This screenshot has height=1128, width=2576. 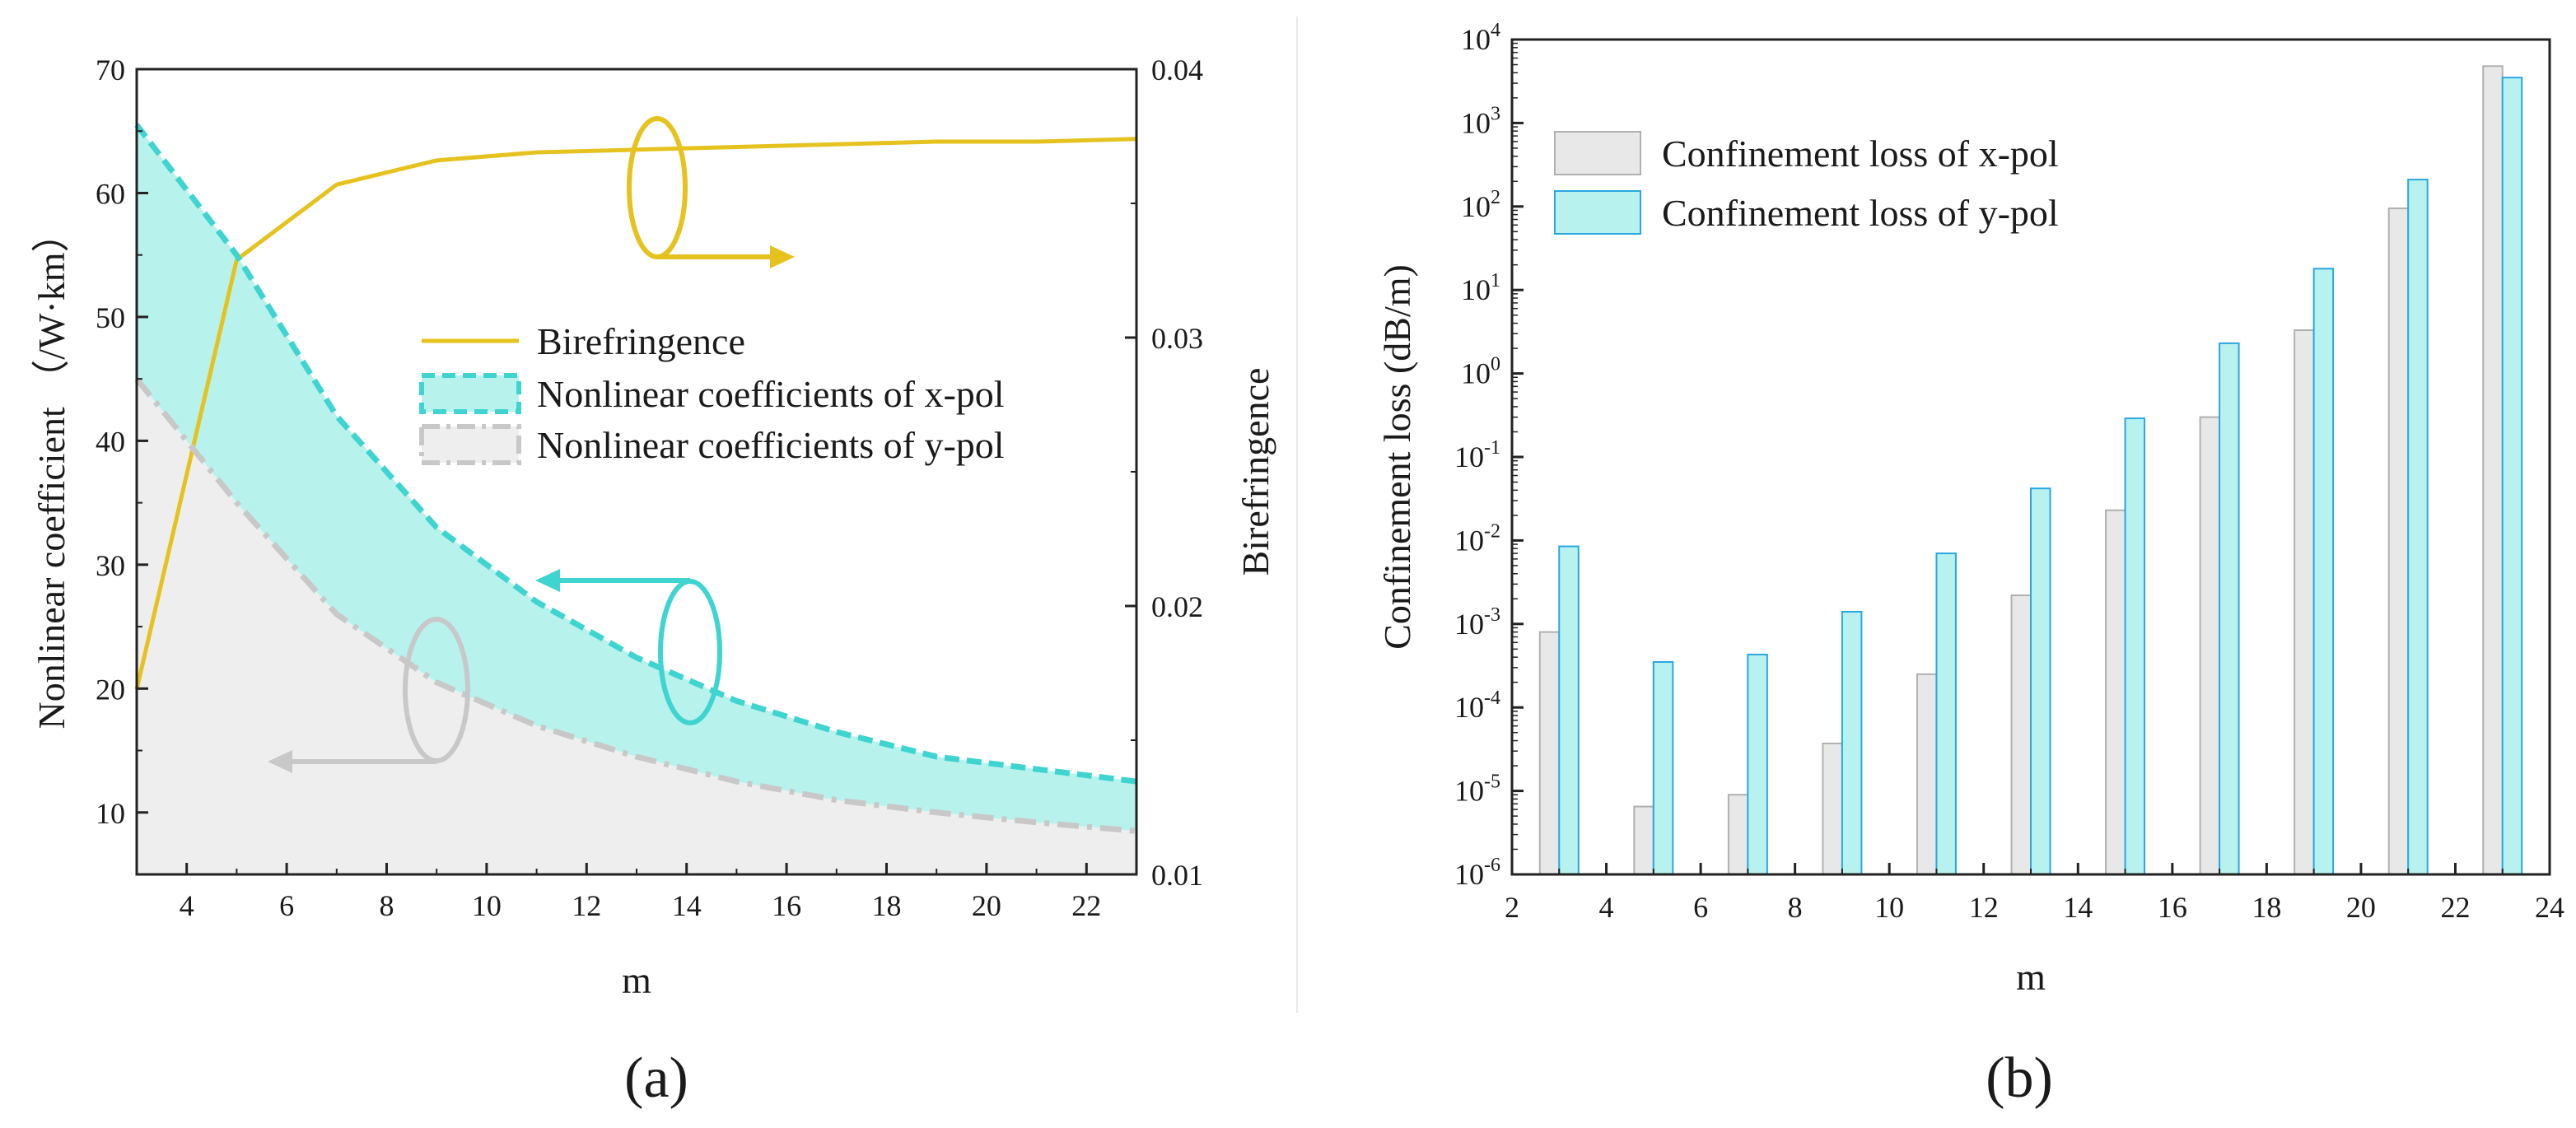 I want to click on x-tick-label-b: 2, so click(x=1512, y=907).